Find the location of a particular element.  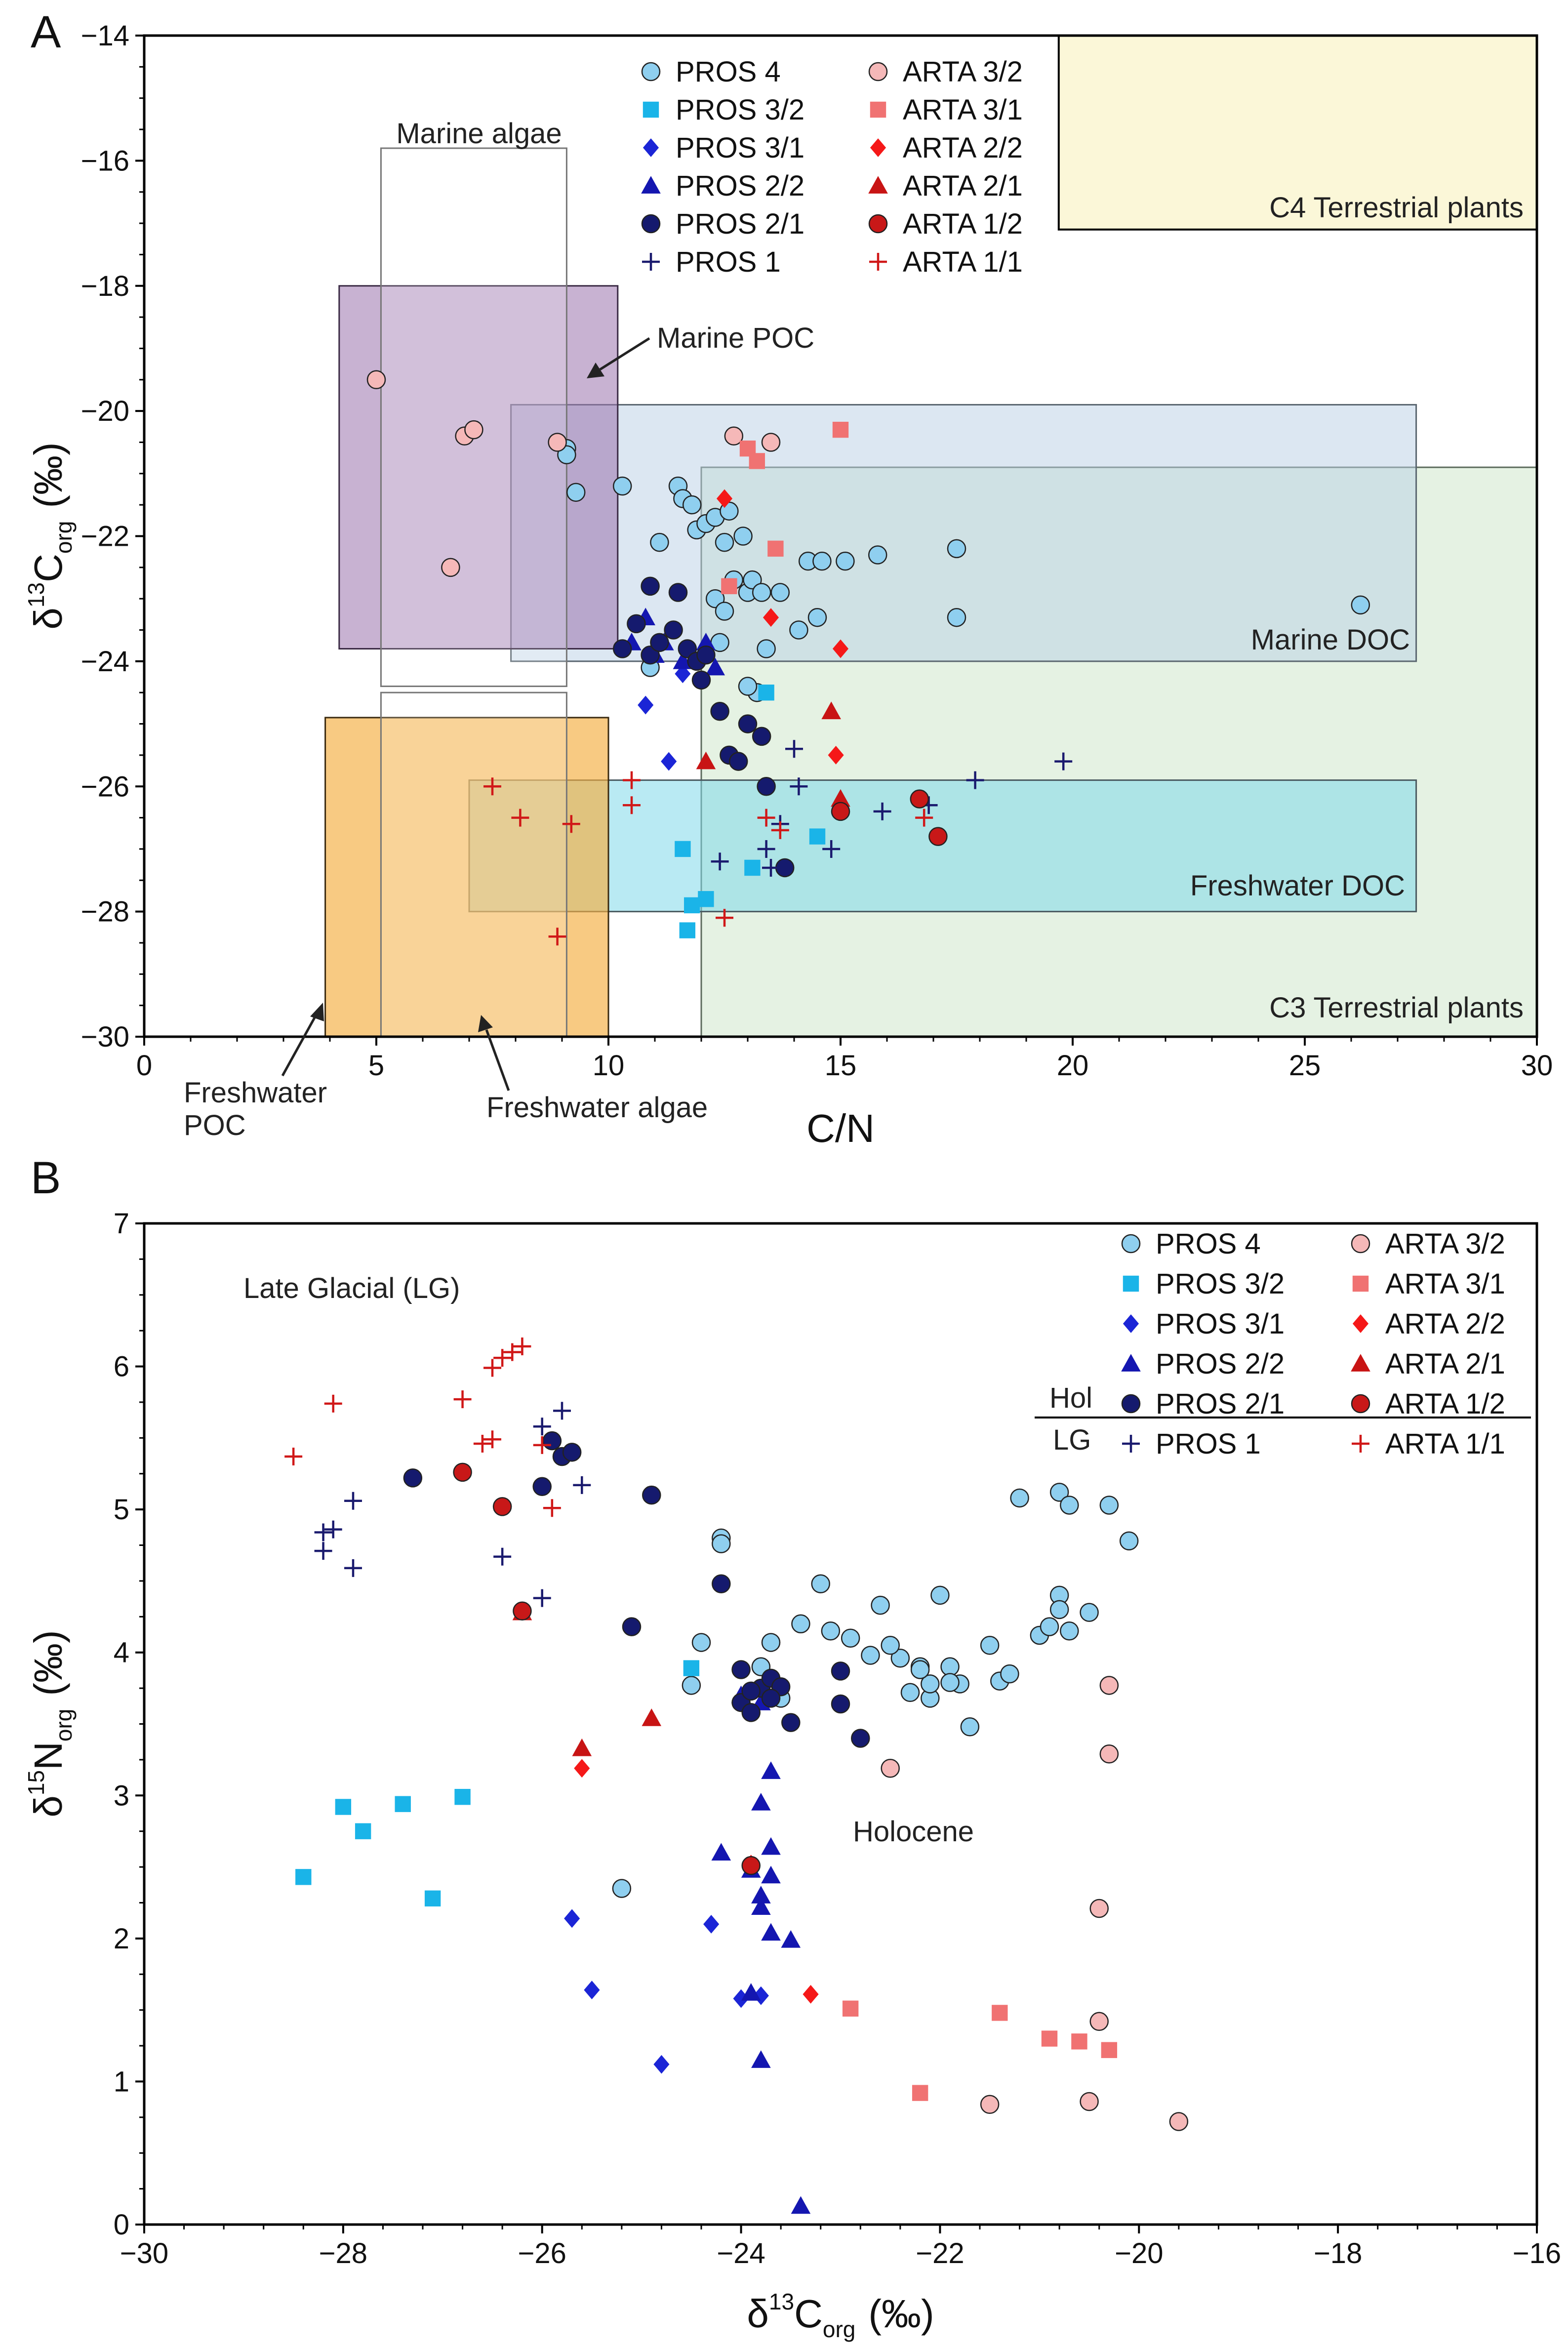

late-glacial-label: Late Glacial (LG) is located at coordinates (352, 1288).